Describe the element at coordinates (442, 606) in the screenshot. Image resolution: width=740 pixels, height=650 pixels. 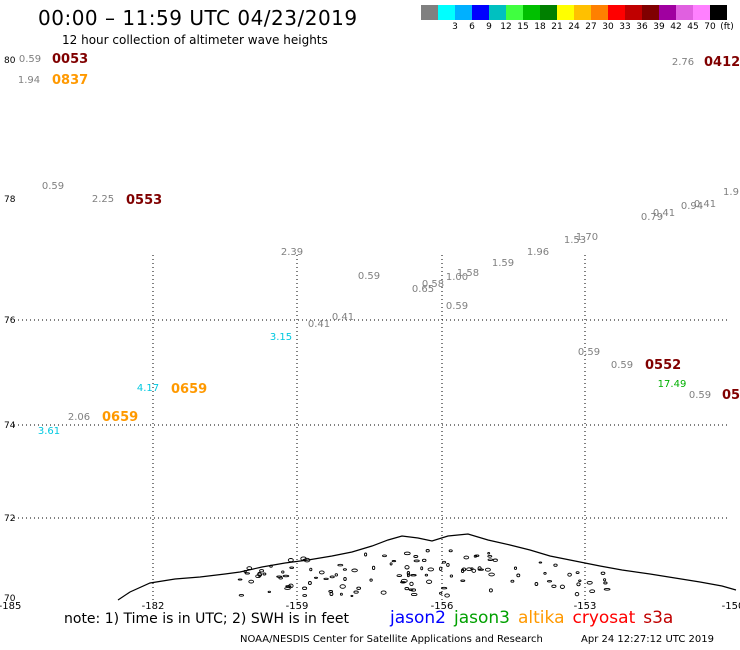
I see `longitude-label: -156` at that location.